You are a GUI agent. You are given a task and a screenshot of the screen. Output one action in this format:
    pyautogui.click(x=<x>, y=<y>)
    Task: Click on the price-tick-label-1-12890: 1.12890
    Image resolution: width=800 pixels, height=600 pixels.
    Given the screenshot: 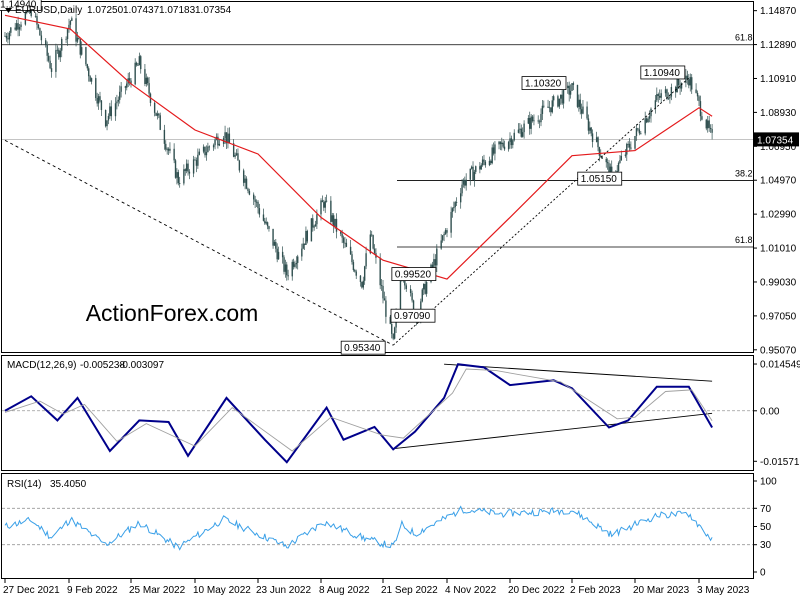 What is the action you would take?
    pyautogui.click(x=778, y=45)
    